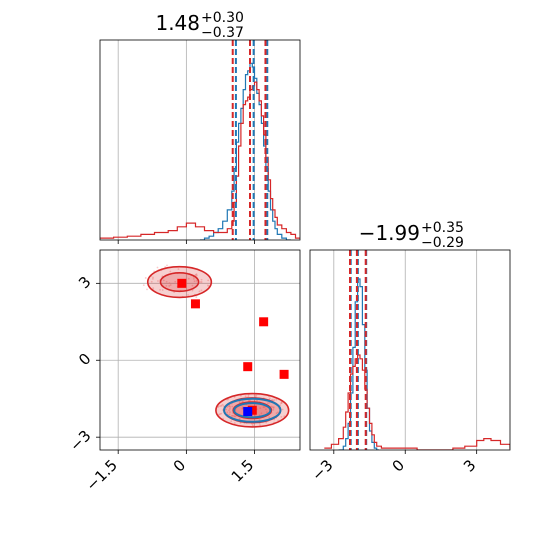 The image size is (550, 550). I want to click on grid-right, so click(405, 350).